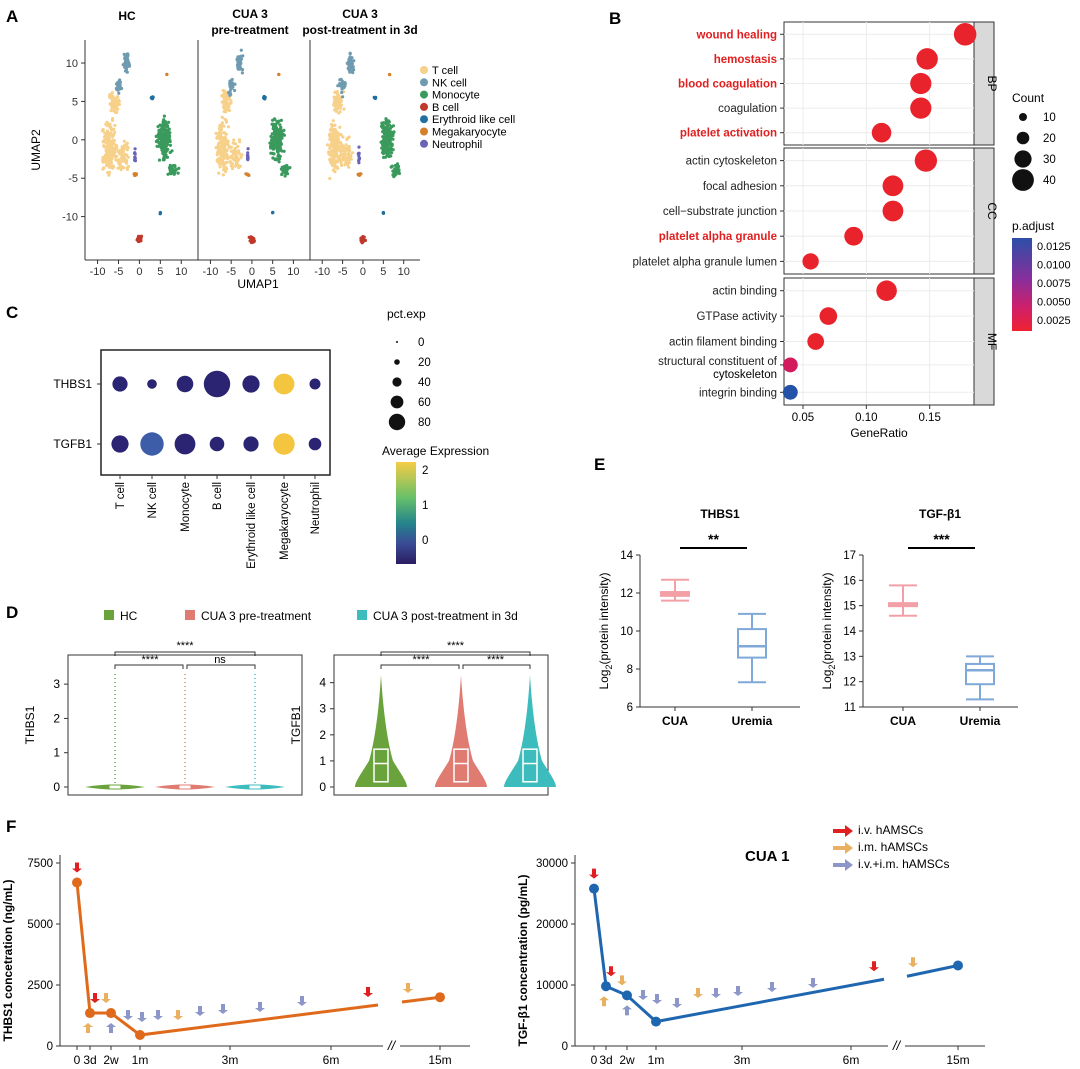  What do you see at coordinates (424, 143) in the screenshot?
I see `umap-legend-swatch` at bounding box center [424, 143].